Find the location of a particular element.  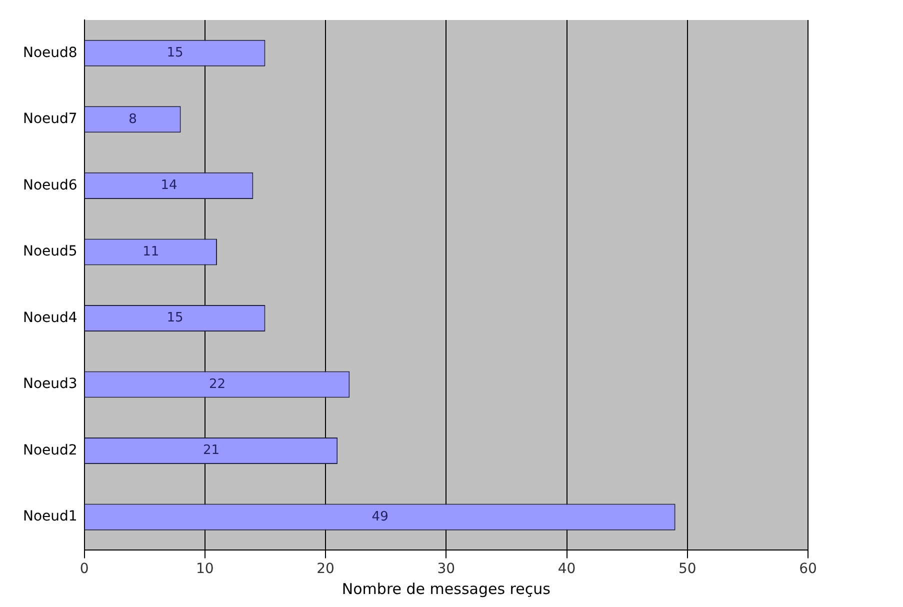

x-tick-label: 50 is located at coordinates (687, 569).